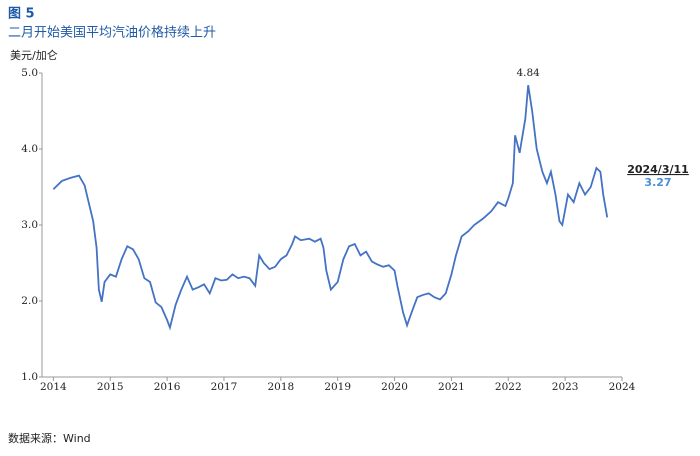 This screenshot has height=456, width=700. Describe the element at coordinates (451, 387) in the screenshot. I see `x-tick-label: 2021` at that location.